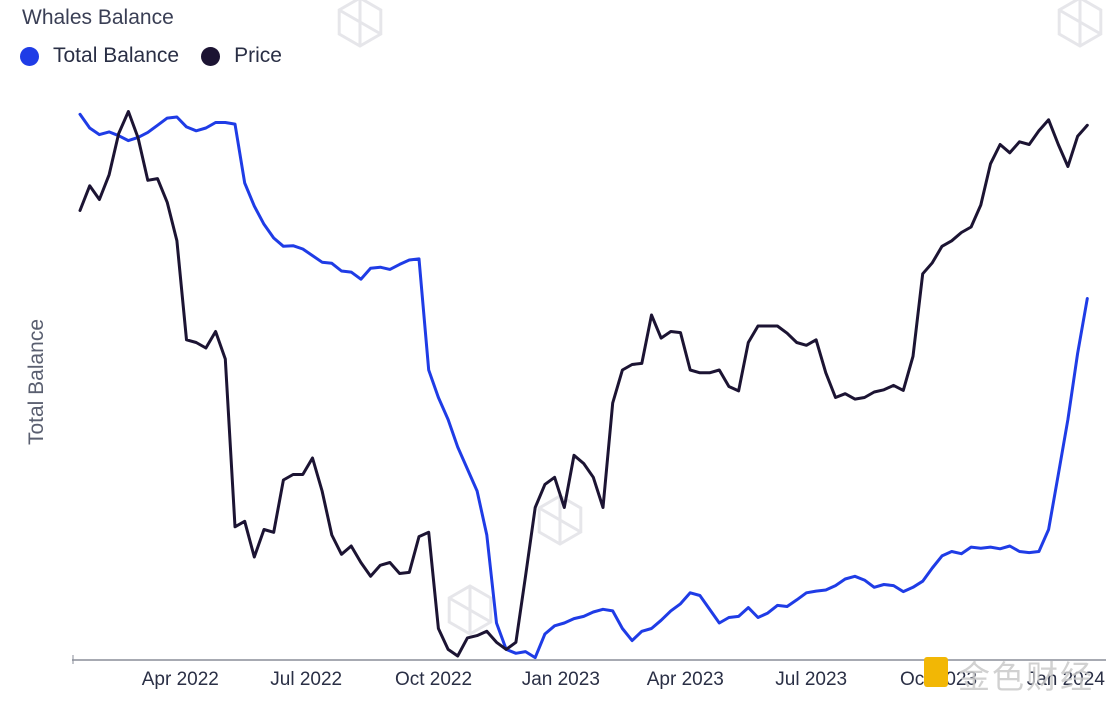  I want to click on legend-item-total-balance: Total Balance, so click(99, 56).